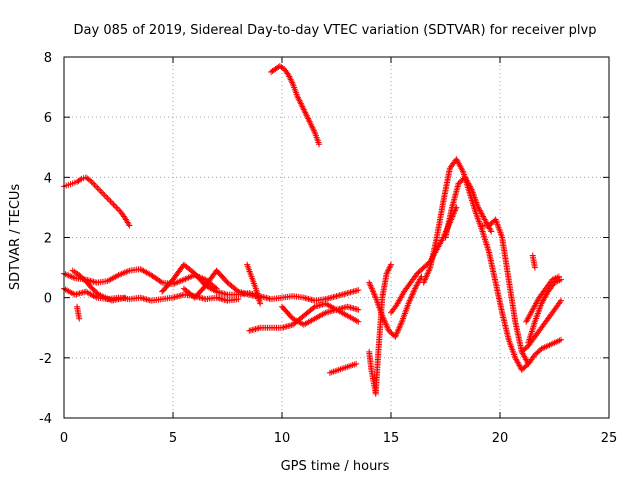 Image resolution: width=640 pixels, height=480 pixels. Describe the element at coordinates (15, 237) in the screenshot. I see `y-axis-label: SDTVAR / TECUs` at that location.